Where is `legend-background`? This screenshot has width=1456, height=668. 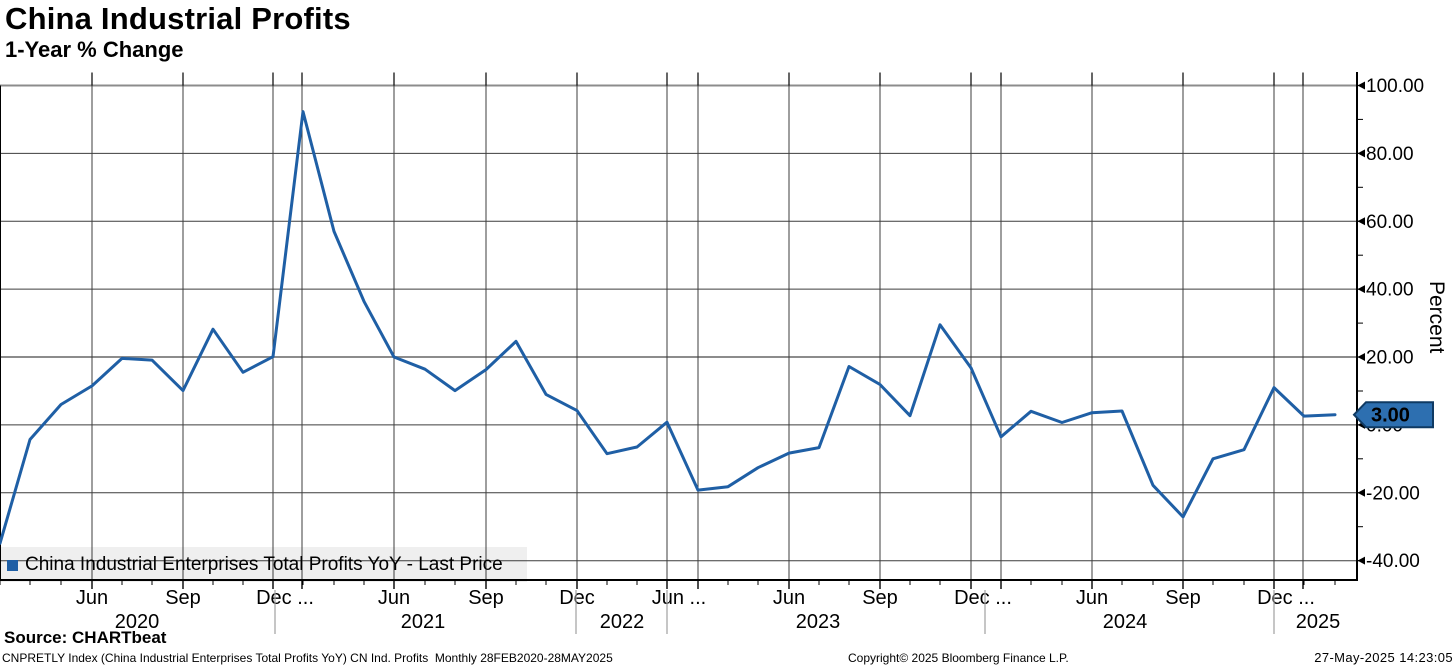
legend-background is located at coordinates (263, 564).